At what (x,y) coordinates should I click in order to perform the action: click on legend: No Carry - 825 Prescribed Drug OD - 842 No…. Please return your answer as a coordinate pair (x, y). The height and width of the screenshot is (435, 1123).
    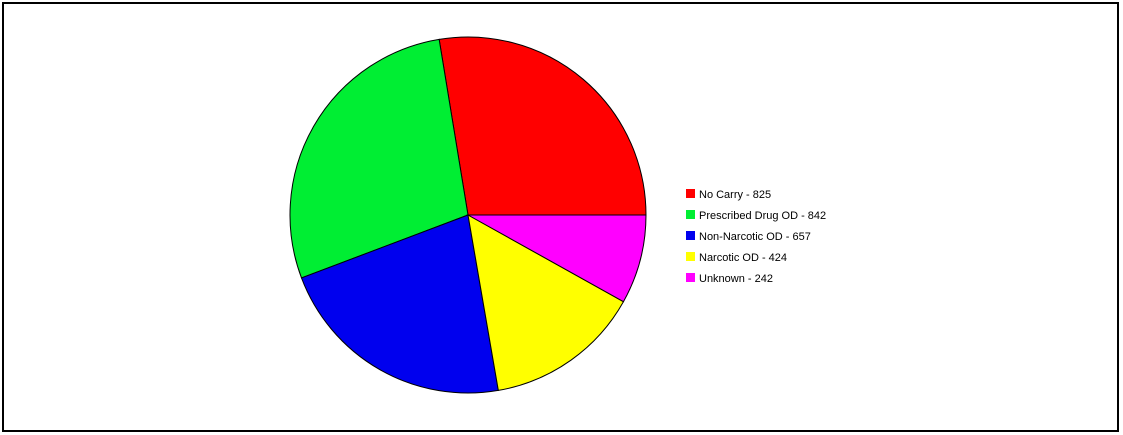
    Looking at the image, I should click on (756, 237).